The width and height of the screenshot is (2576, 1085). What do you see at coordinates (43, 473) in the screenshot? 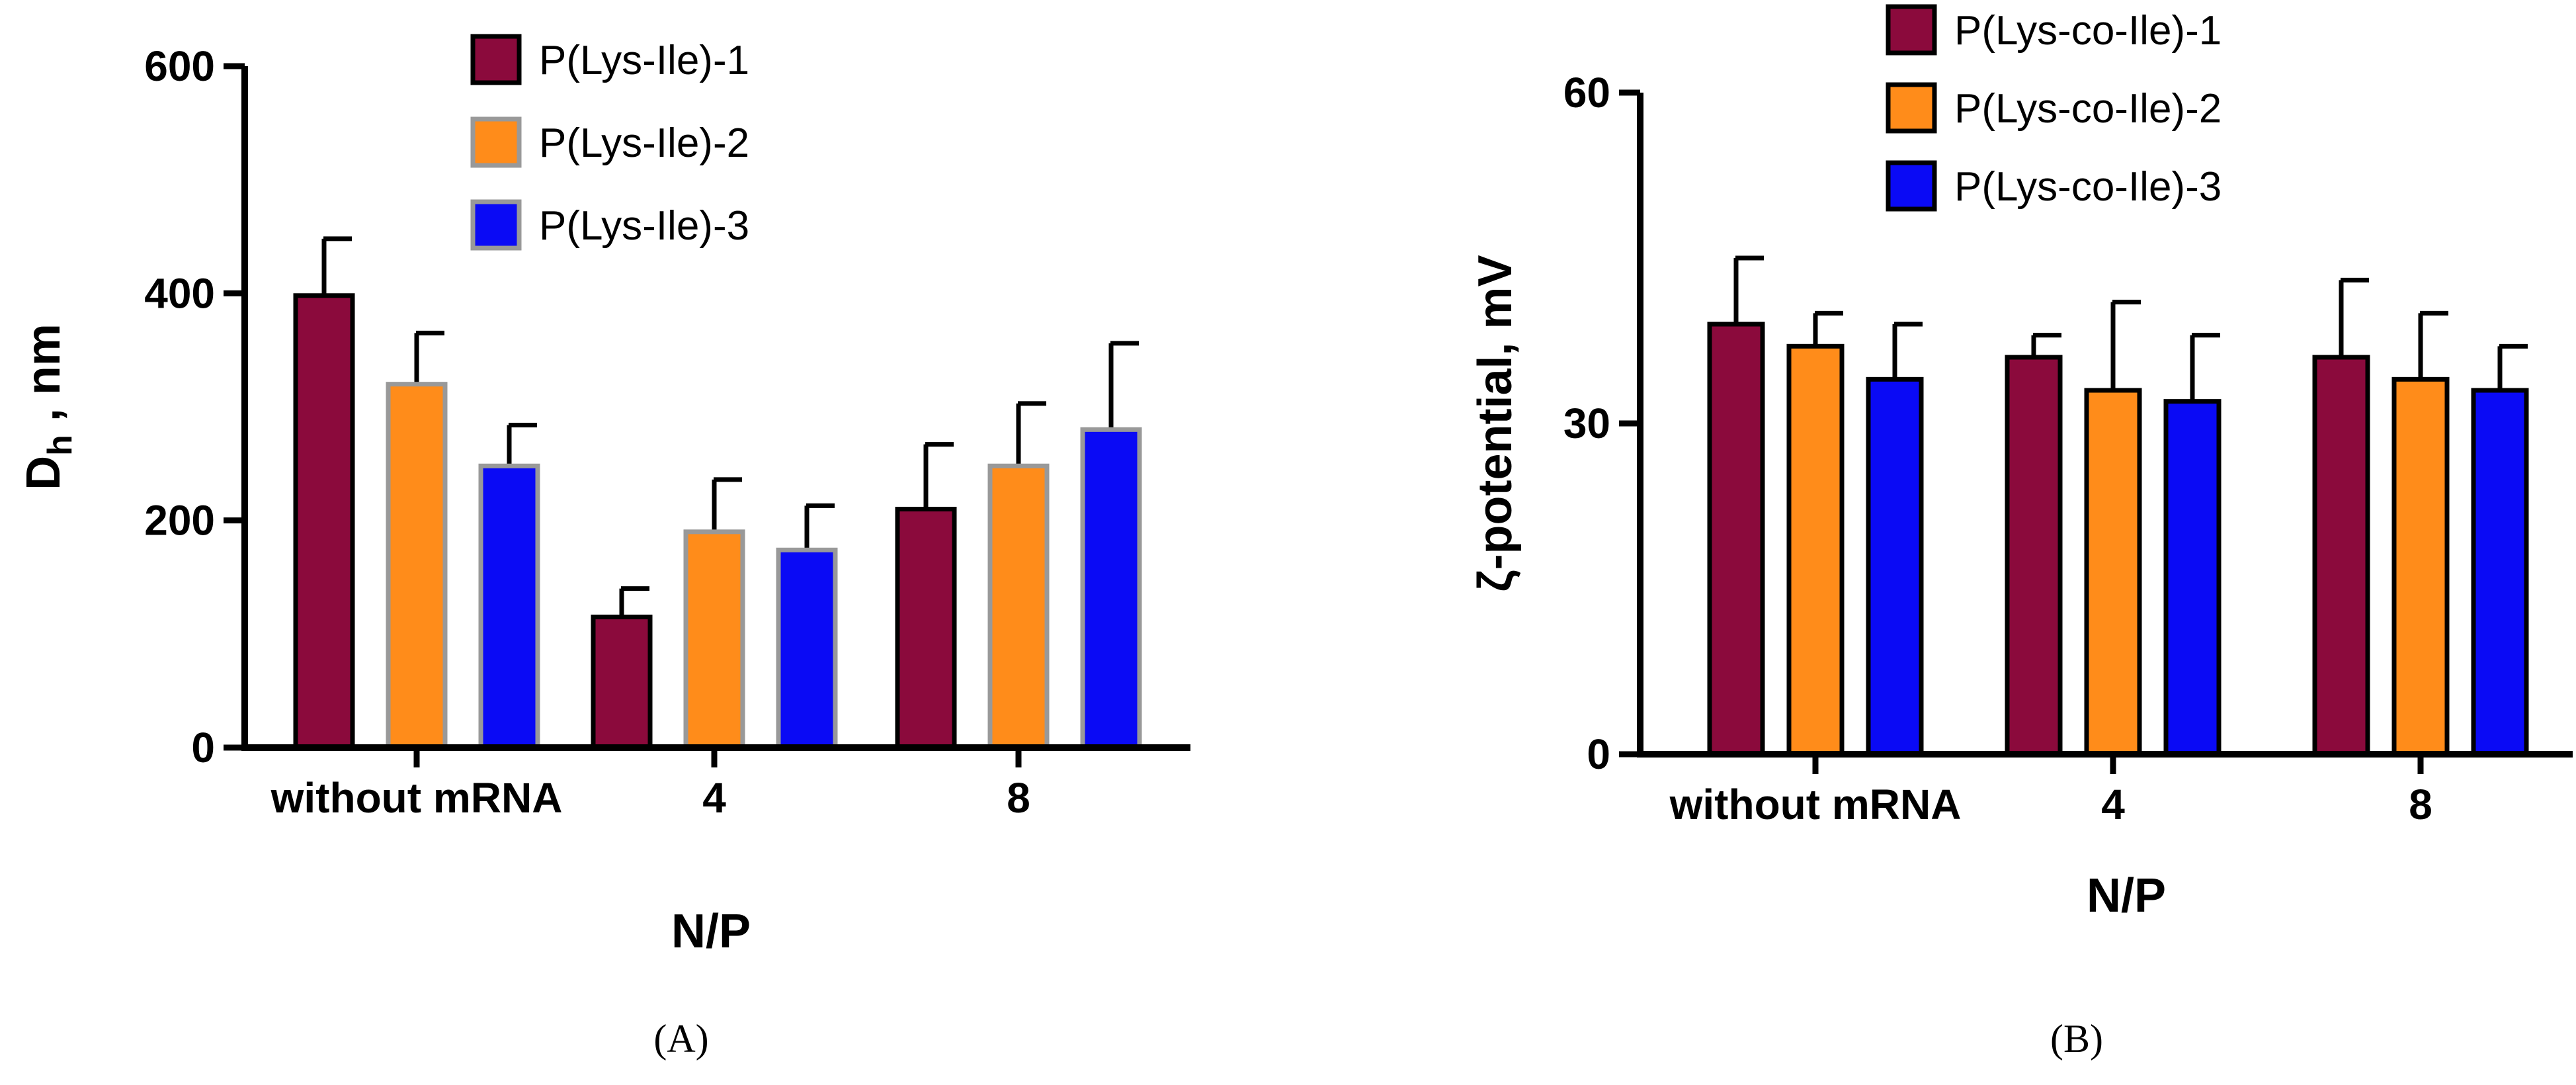
I see `chart-a-ylabel-main: D` at bounding box center [43, 473].